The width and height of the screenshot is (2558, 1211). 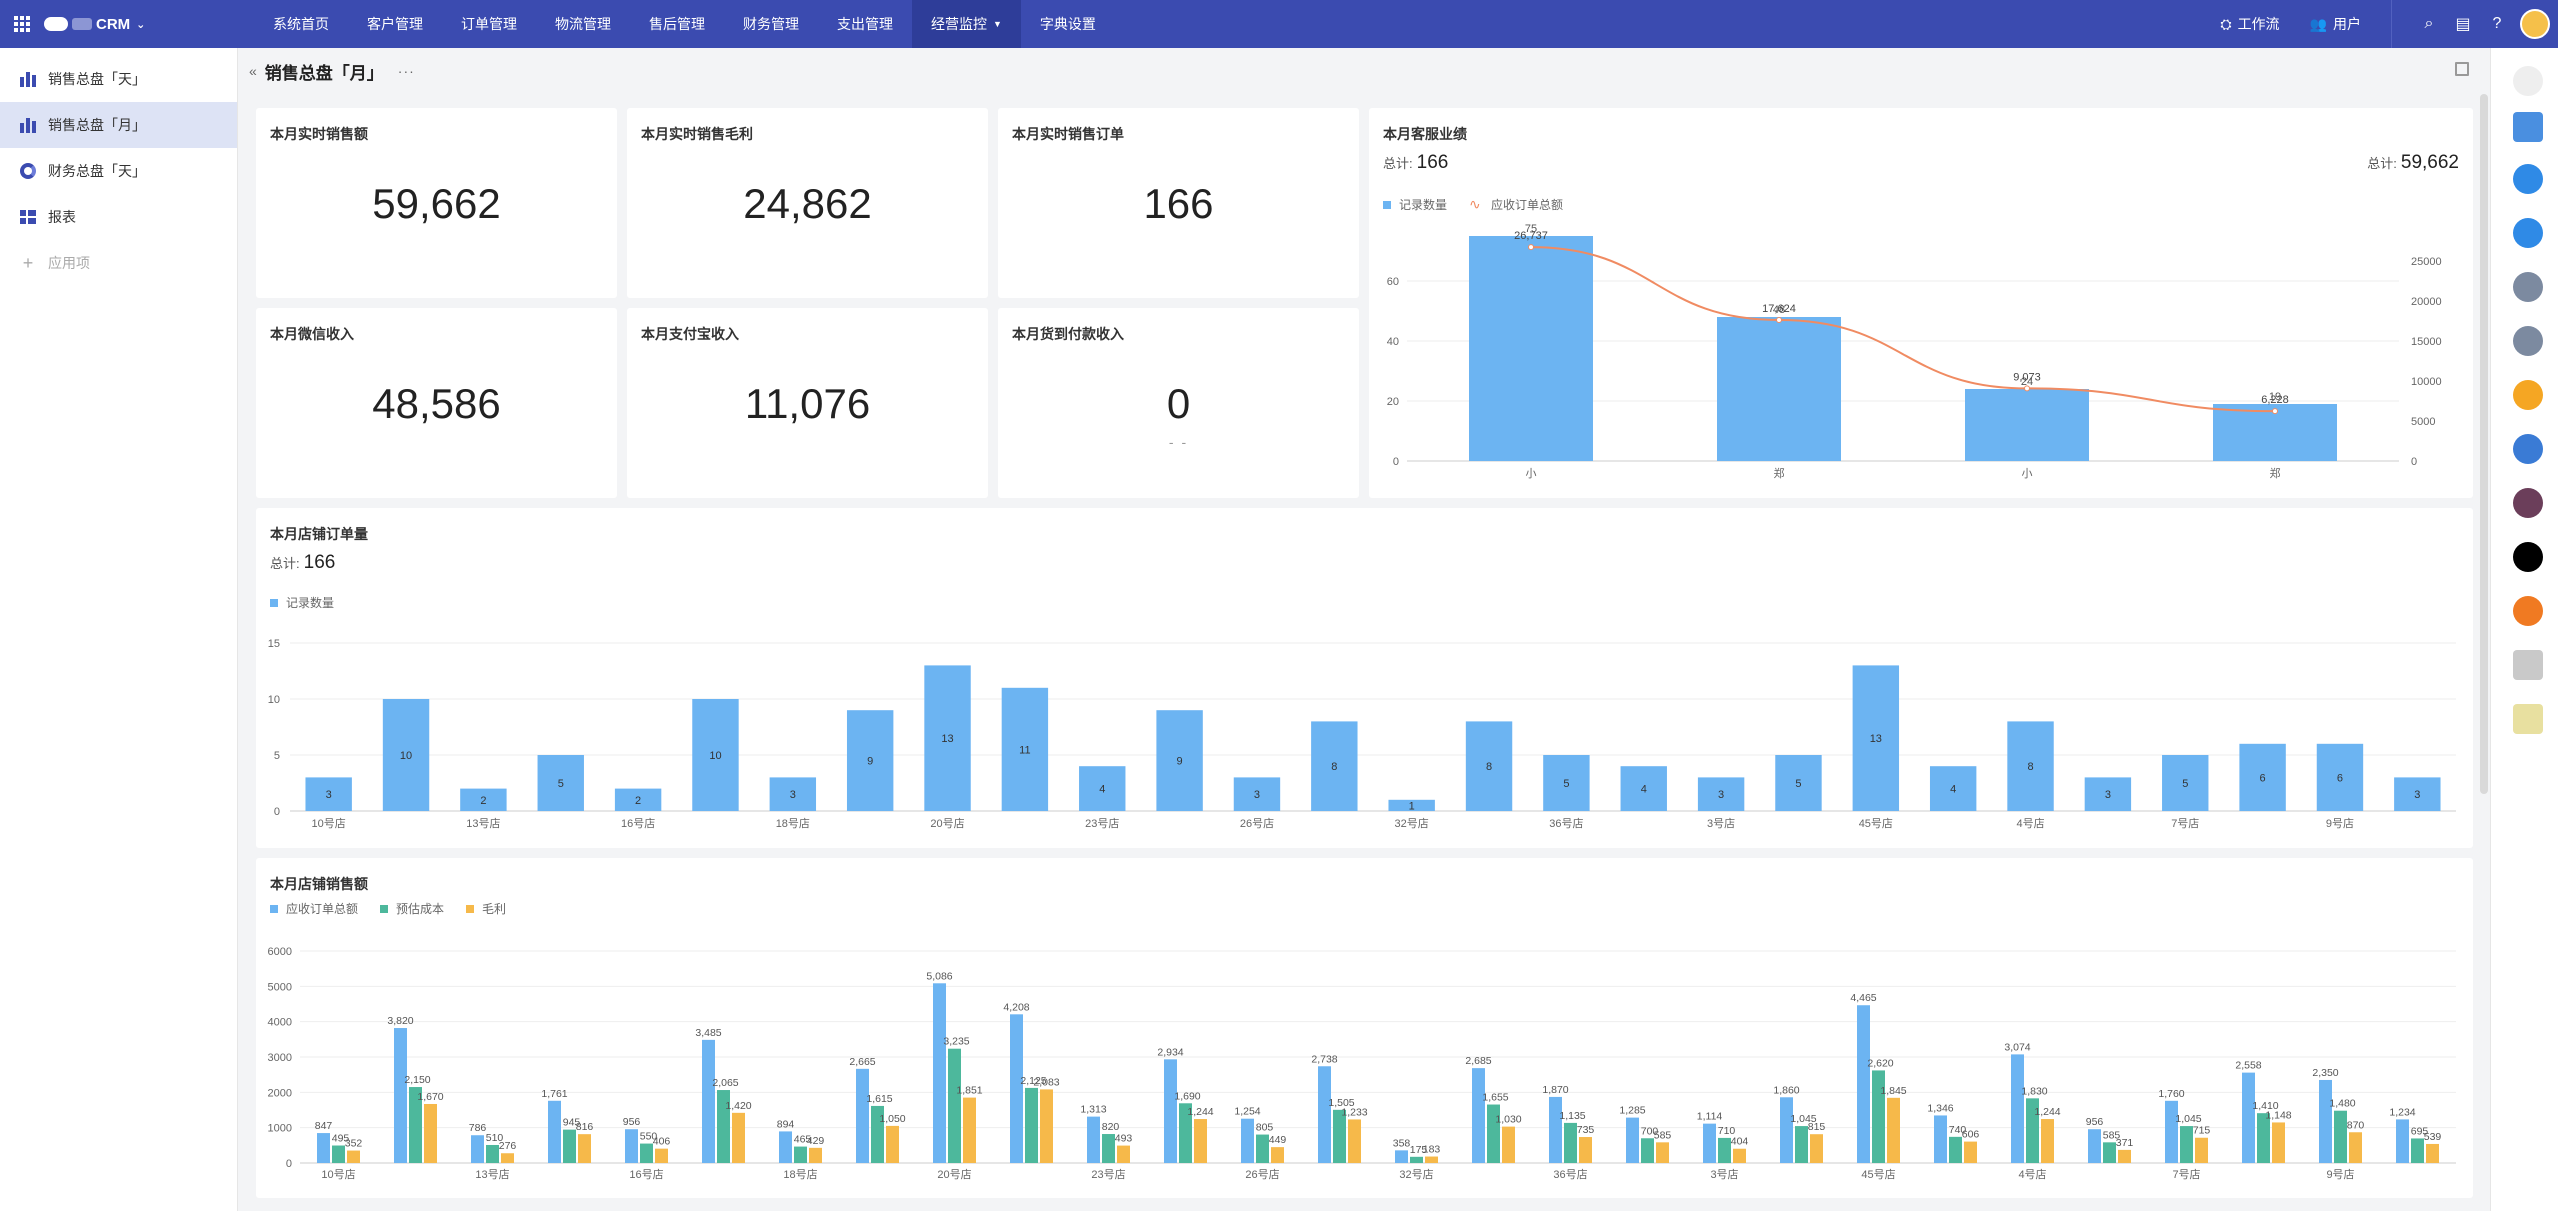 What do you see at coordinates (2249, 24) in the screenshot?
I see `workflow-button: ⛭ 工作流` at bounding box center [2249, 24].